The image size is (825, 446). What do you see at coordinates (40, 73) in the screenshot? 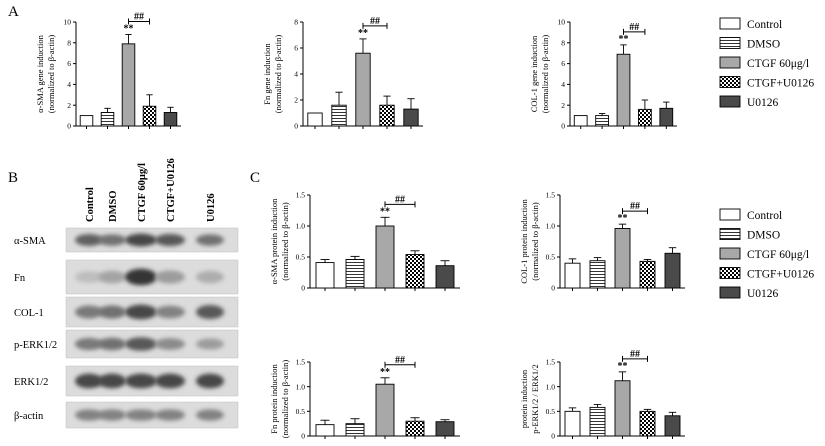
I see `y-axis-label: α-SMA gene induction` at bounding box center [40, 73].